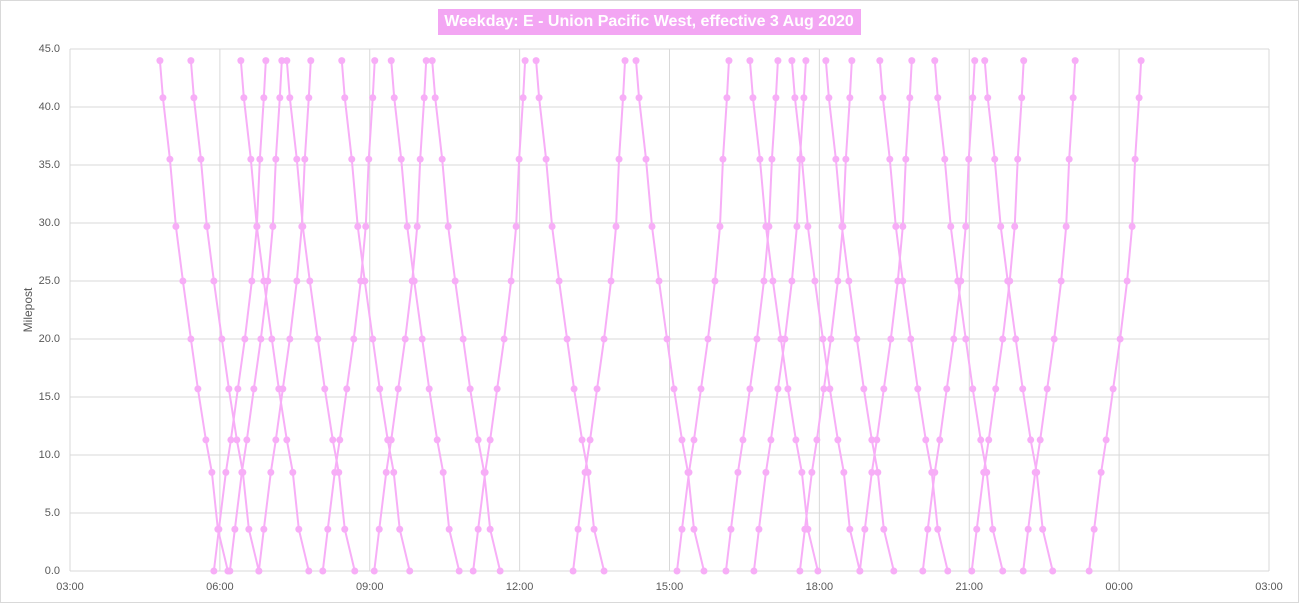 The image size is (1299, 603). I want to click on x-tick-label: 18:00, so click(820, 587).